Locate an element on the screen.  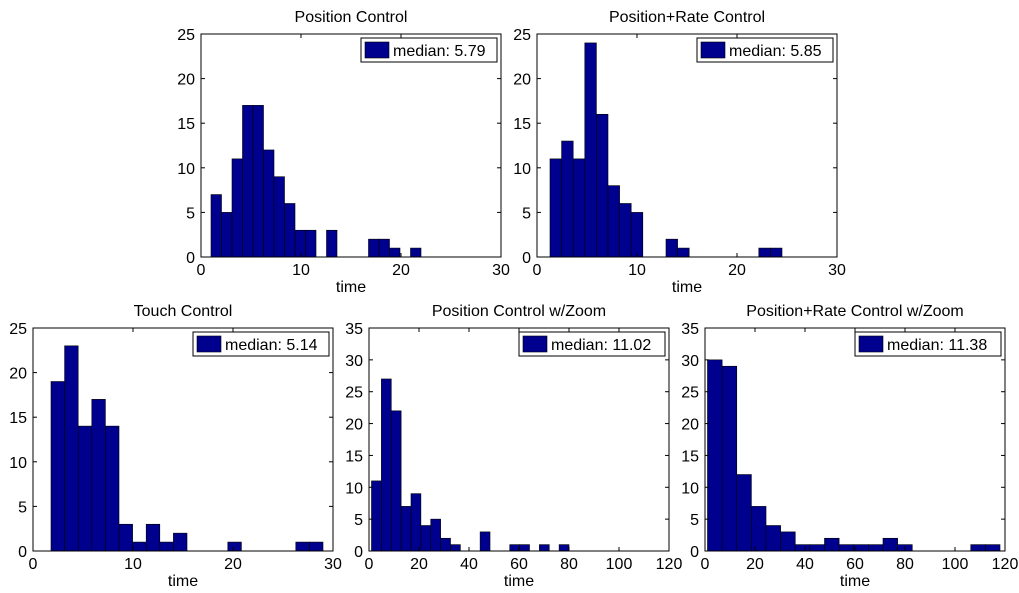
x-tick-label: 120 is located at coordinates (669, 564).